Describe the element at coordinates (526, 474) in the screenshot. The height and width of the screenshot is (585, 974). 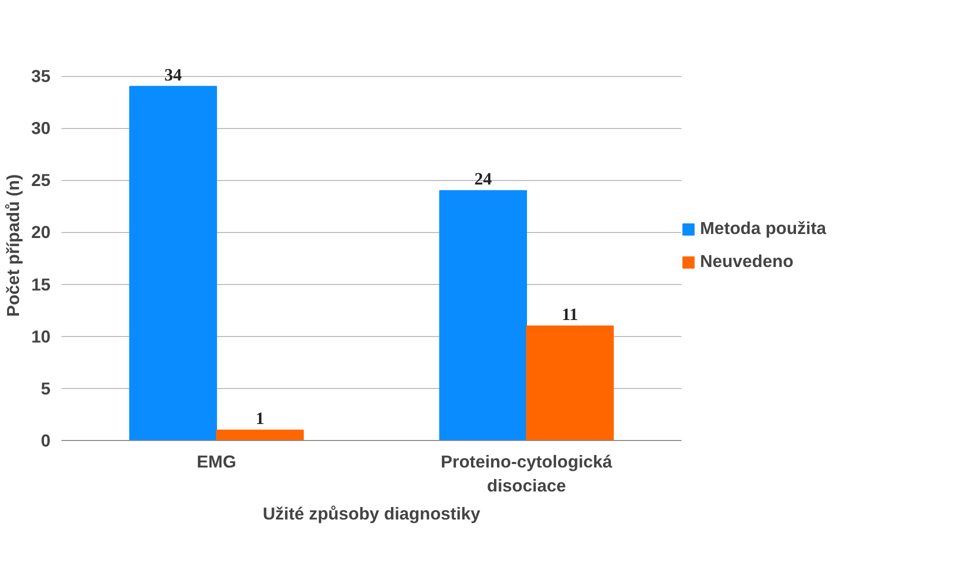
I see `x-tick-label: Proteino-cytologická disociace` at that location.